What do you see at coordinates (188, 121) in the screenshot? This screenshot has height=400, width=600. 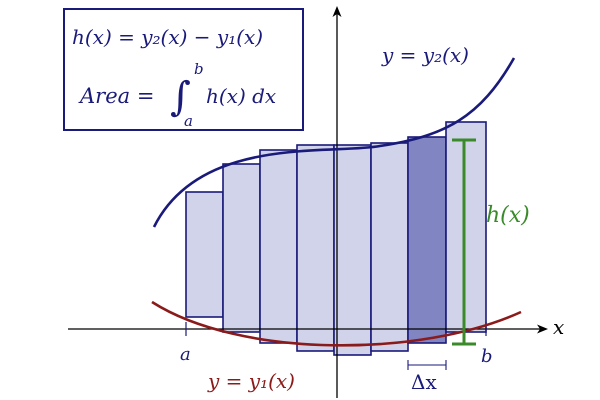 I see `integral-lower-limit: a` at bounding box center [188, 121].